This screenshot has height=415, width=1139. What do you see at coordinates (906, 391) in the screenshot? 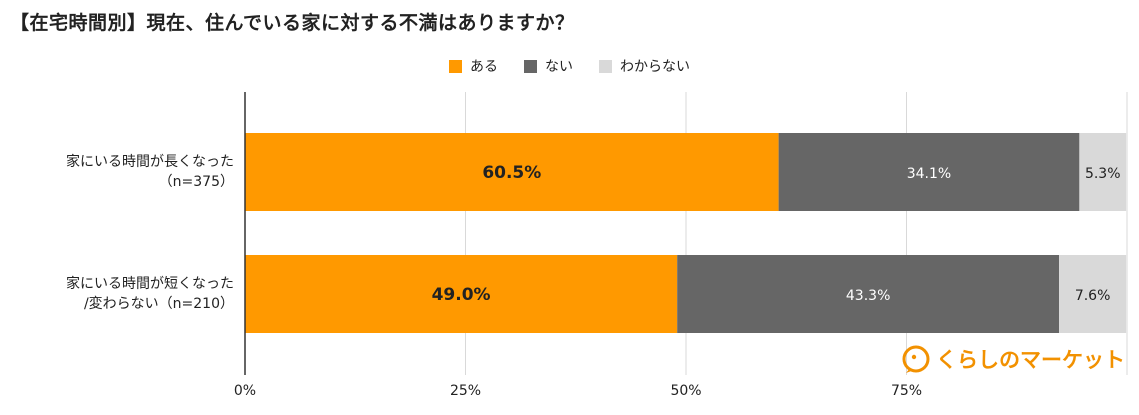
I see `x-tick-label-75: 75%` at bounding box center [906, 391].